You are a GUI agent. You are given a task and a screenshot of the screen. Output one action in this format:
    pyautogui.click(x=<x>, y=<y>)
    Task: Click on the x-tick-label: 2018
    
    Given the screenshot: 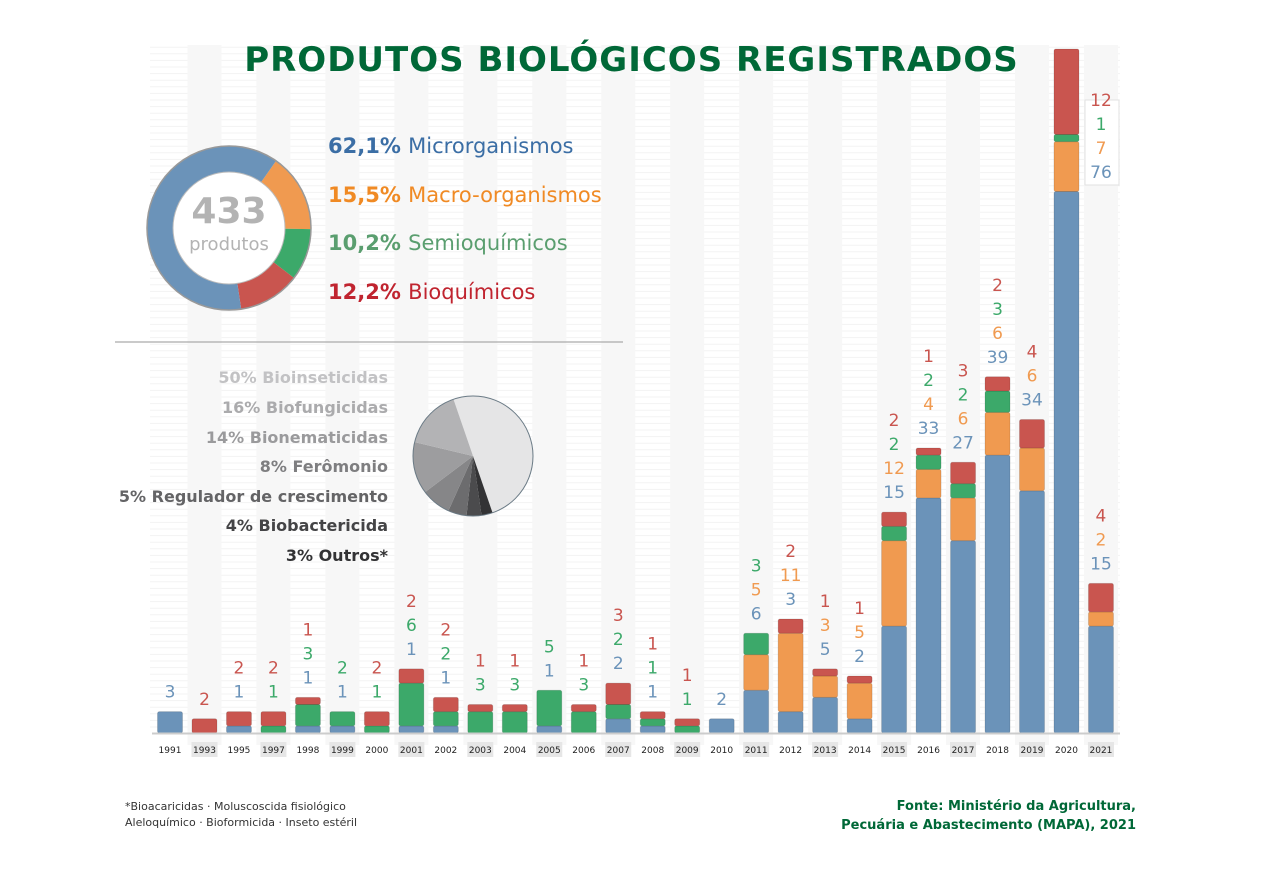 What is the action you would take?
    pyautogui.click(x=997, y=751)
    